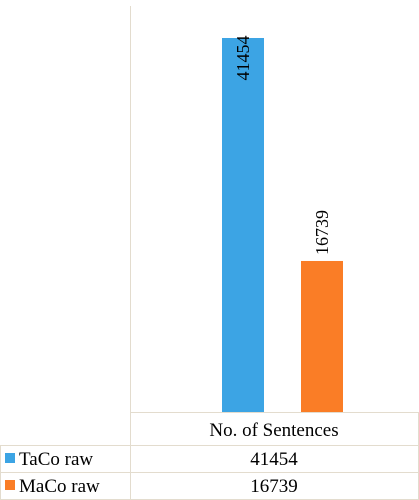 The width and height of the screenshot is (419, 500). What do you see at coordinates (243, 225) in the screenshot?
I see `bar-taco-raw` at bounding box center [243, 225].